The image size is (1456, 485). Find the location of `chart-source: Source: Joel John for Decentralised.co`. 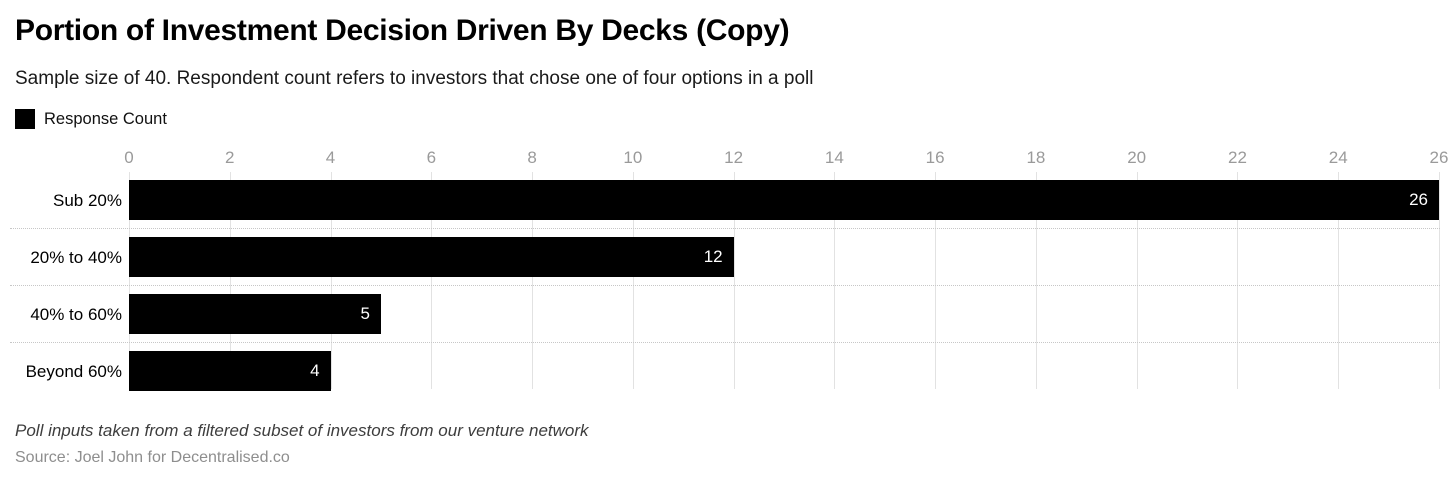

chart-source: Source: Joel John for Decentralised.co is located at coordinates (152, 457).